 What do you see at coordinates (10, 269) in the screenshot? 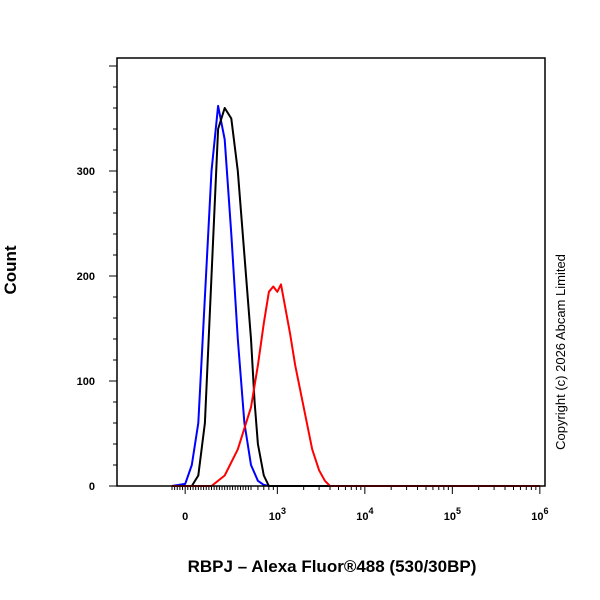
I see `y-axis-title: Count` at bounding box center [10, 269].